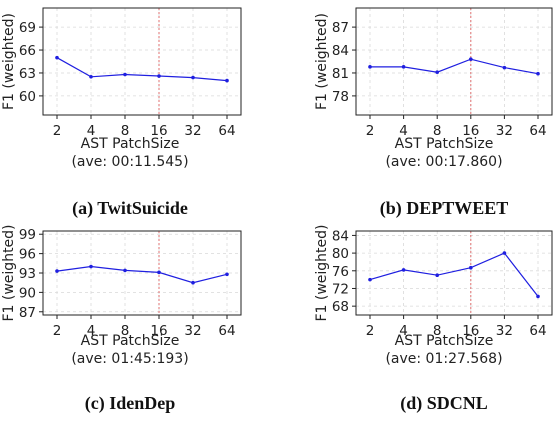 Image resolution: width=554 pixels, height=440 pixels. Describe the element at coordinates (27, 97) in the screenshot. I see `y-tick-label: 60` at that location.